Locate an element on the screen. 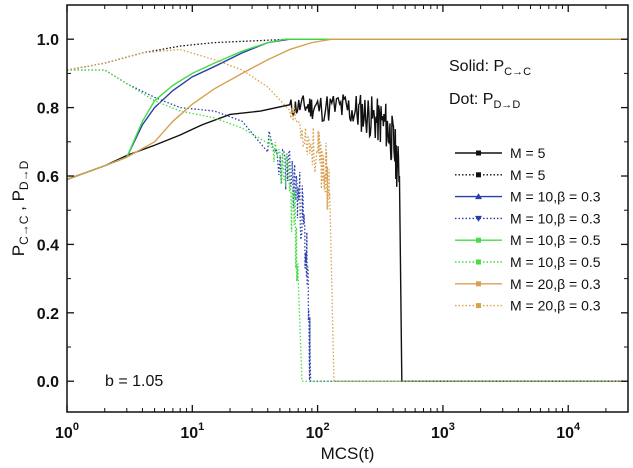  y-title-sep: , is located at coordinates (18, 208).